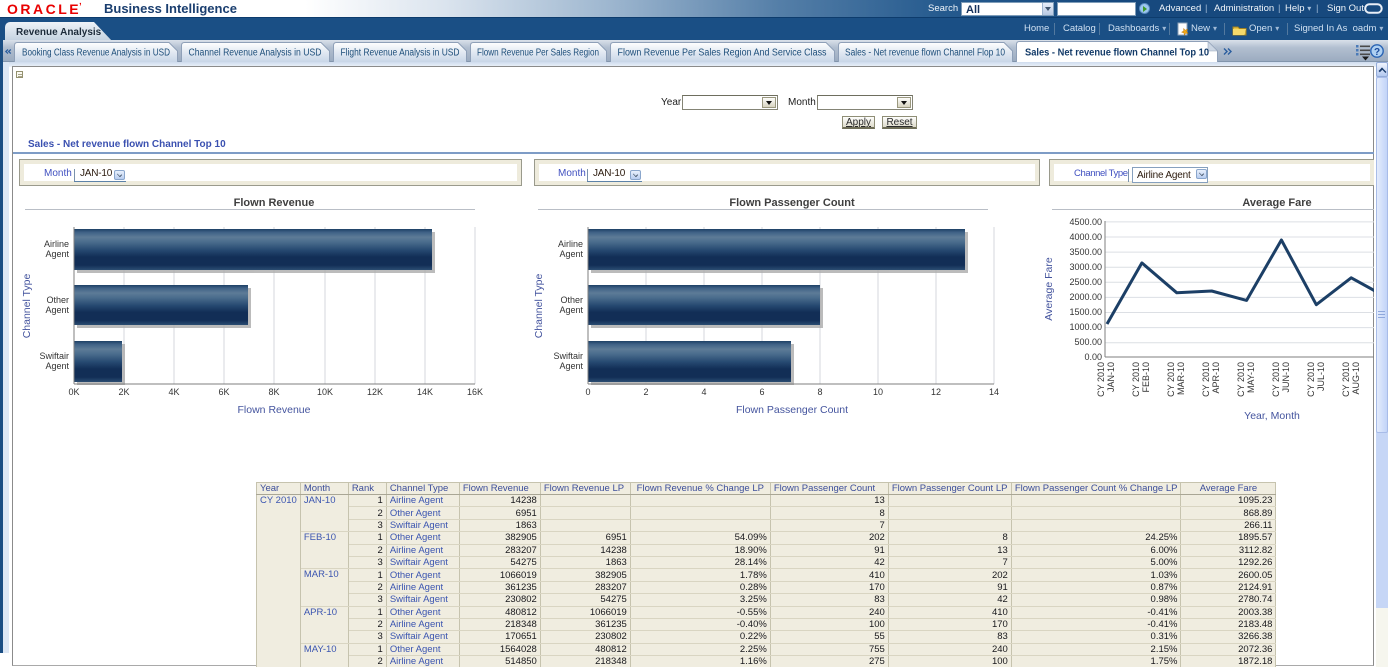 This screenshot has height=667, width=1388. I want to click on svg-text: 1000.00, so click(1085, 327).